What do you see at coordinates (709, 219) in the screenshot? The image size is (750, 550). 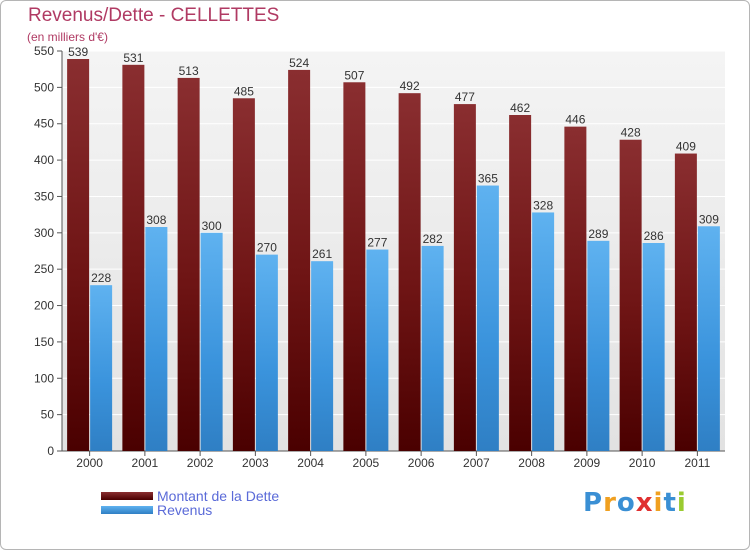 I see `data-label: 309` at bounding box center [709, 219].